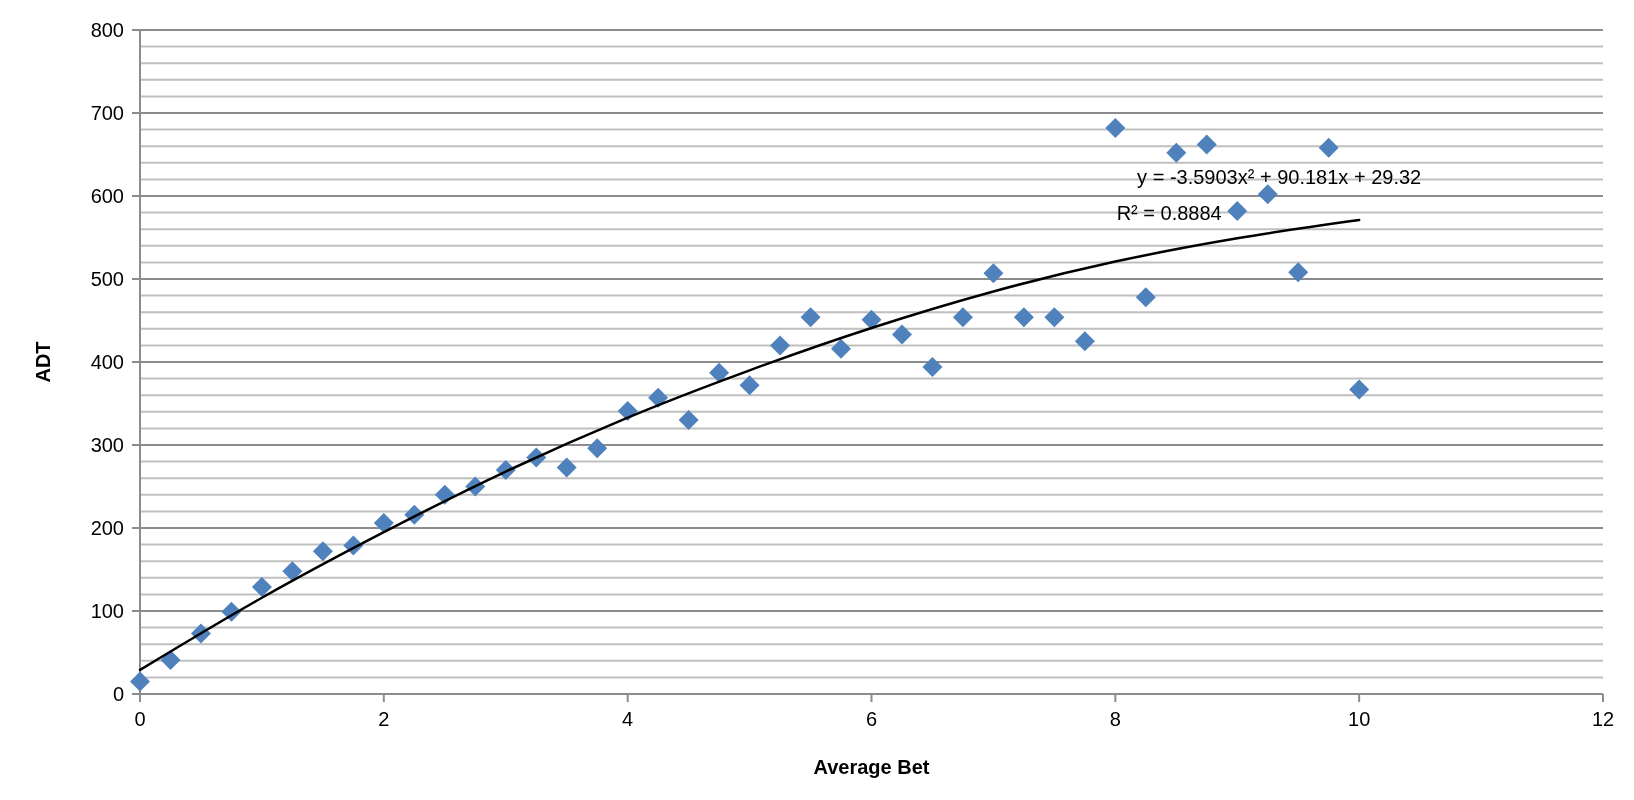 This screenshot has height=800, width=1634. Describe the element at coordinates (1169, 213) in the screenshot. I see `annotation: R² = 0.8884` at that location.